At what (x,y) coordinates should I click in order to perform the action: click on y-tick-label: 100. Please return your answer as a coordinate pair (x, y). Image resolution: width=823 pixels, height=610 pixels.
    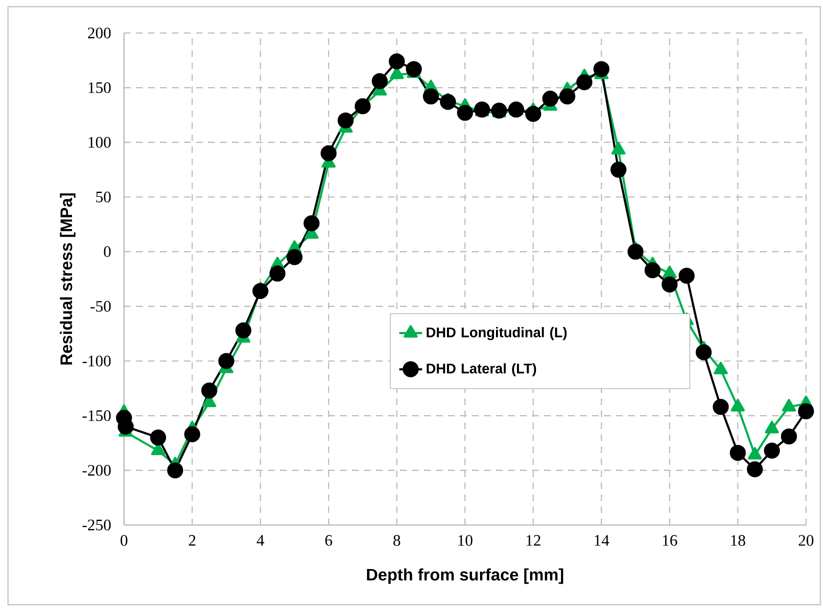
    Looking at the image, I should click on (99, 142).